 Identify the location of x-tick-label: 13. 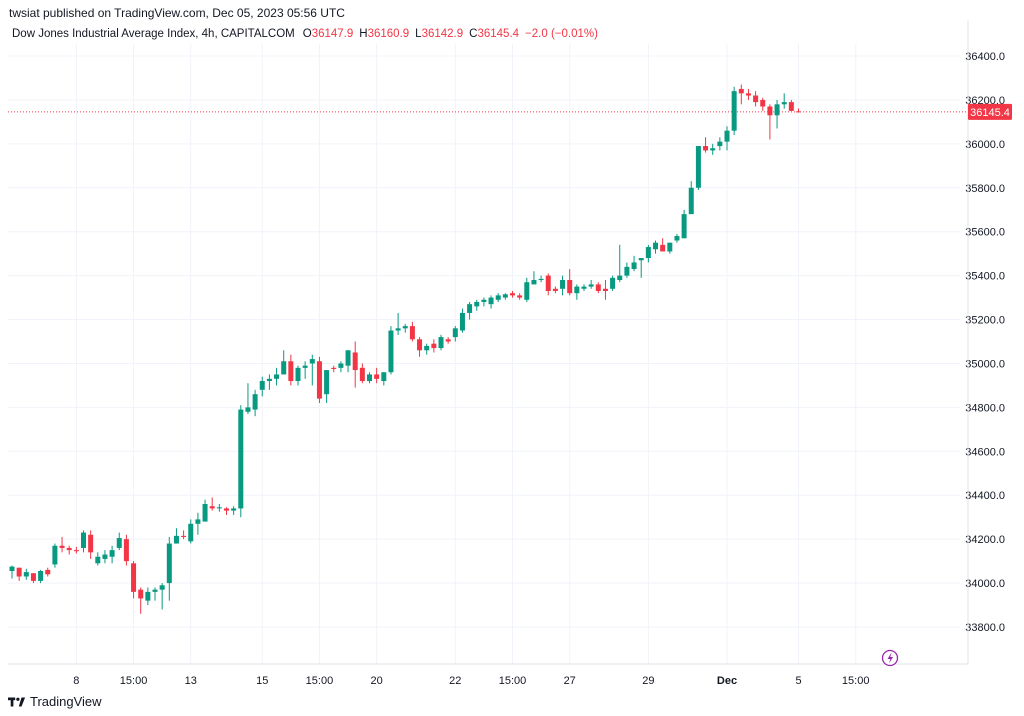
(191, 681).